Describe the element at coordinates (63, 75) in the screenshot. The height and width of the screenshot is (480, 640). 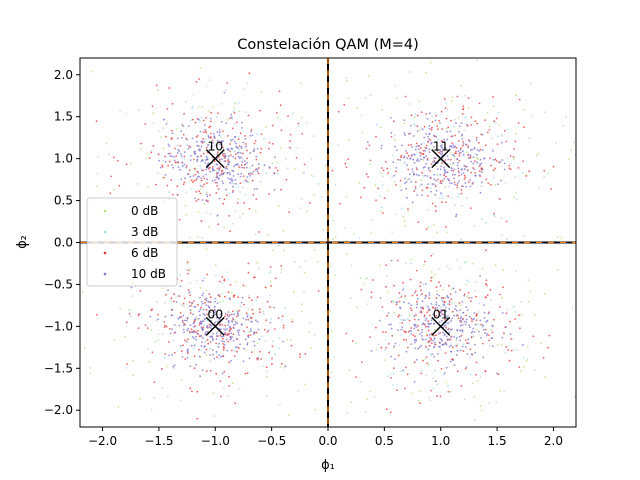
I see `y-tick-label: 2.0` at that location.